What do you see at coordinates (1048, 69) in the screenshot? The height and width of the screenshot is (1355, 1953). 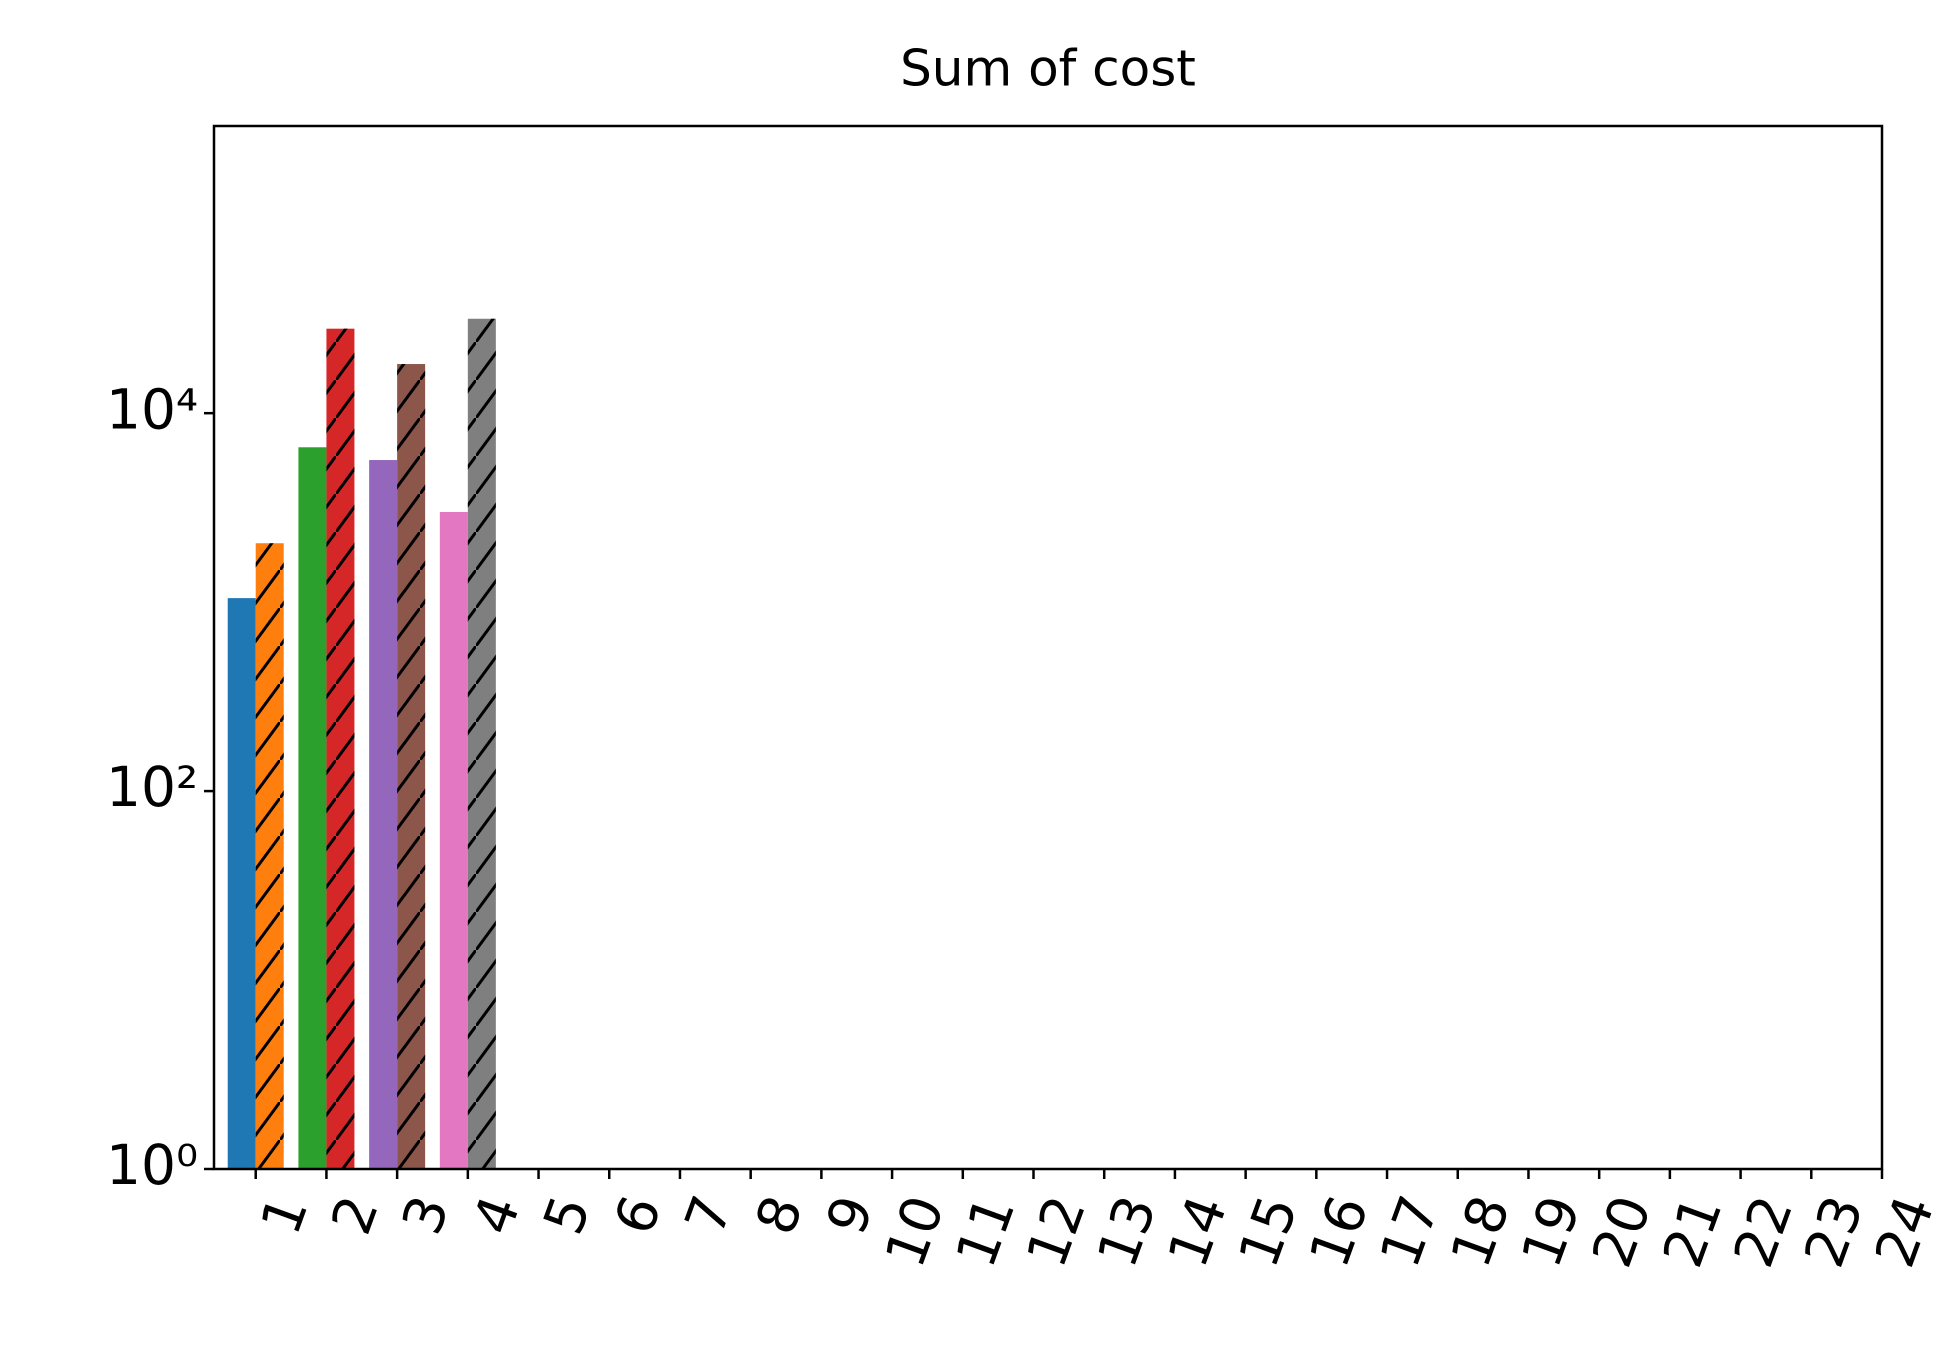 I see `chart-title: Sum of cost` at bounding box center [1048, 69].